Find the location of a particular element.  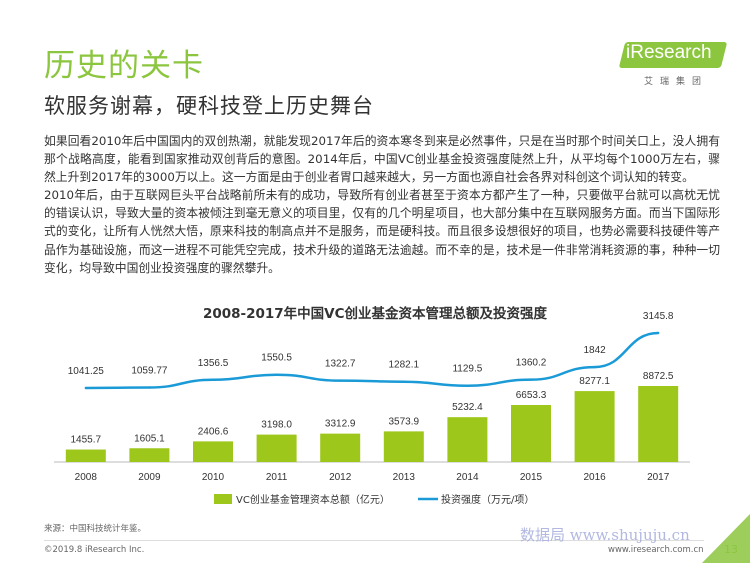

bar-value-label: 8872.5 is located at coordinates (658, 376).